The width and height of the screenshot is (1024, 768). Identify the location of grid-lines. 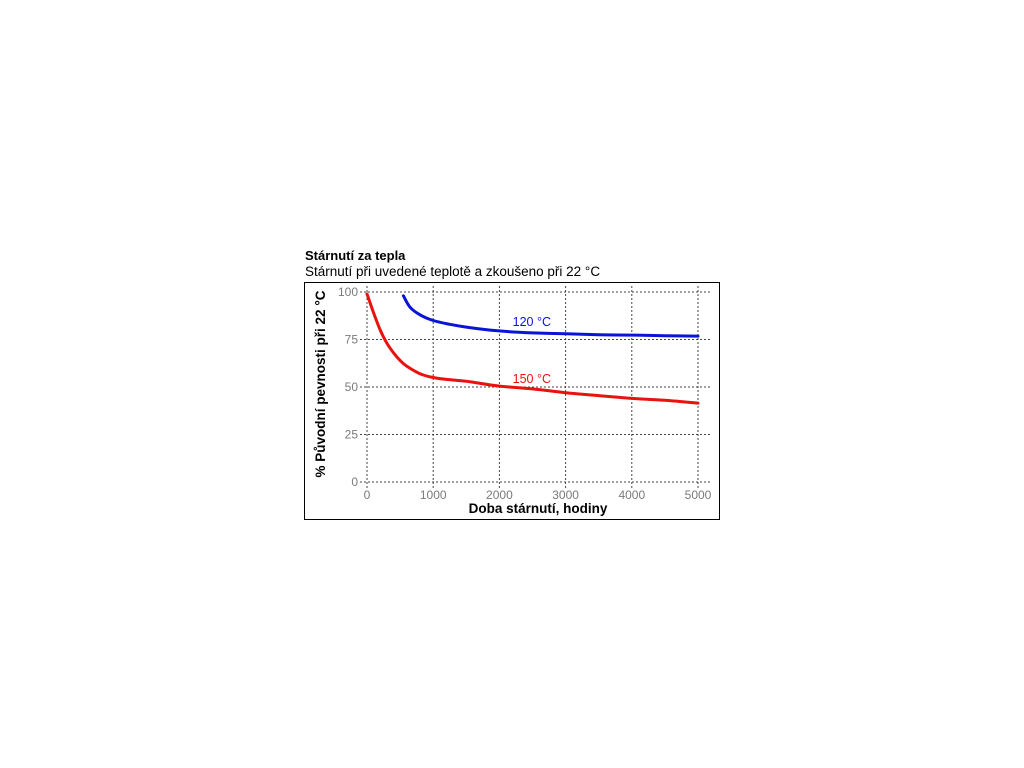
(535, 387).